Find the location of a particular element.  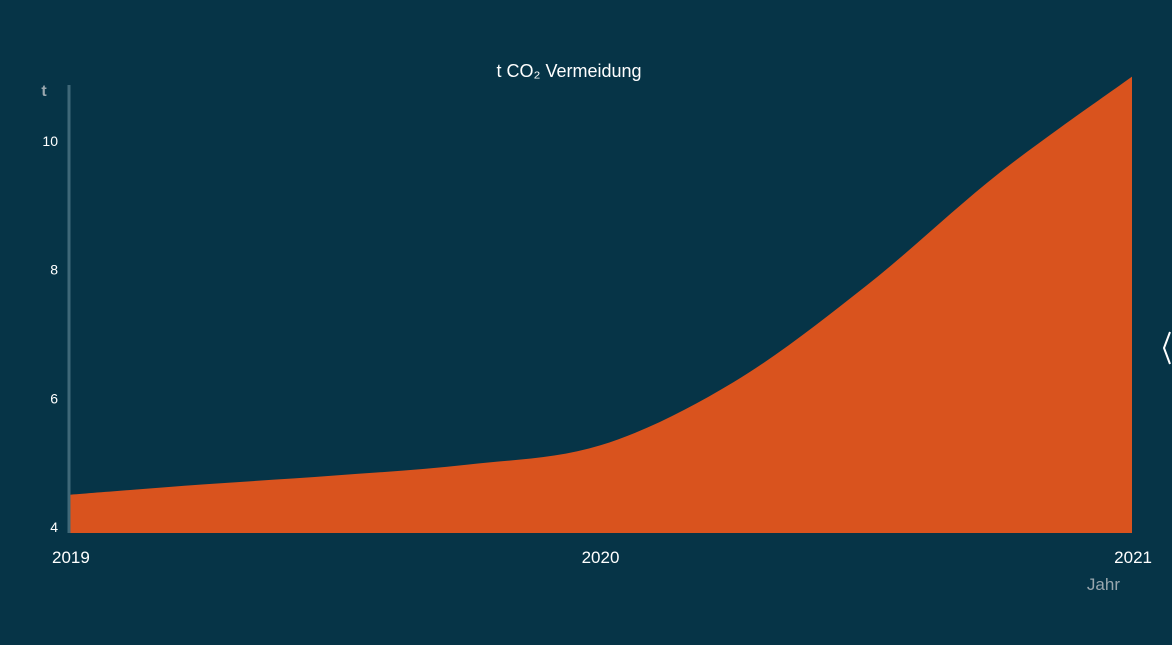

x-tick-labels: 2019 2020 2021 is located at coordinates (602, 557).